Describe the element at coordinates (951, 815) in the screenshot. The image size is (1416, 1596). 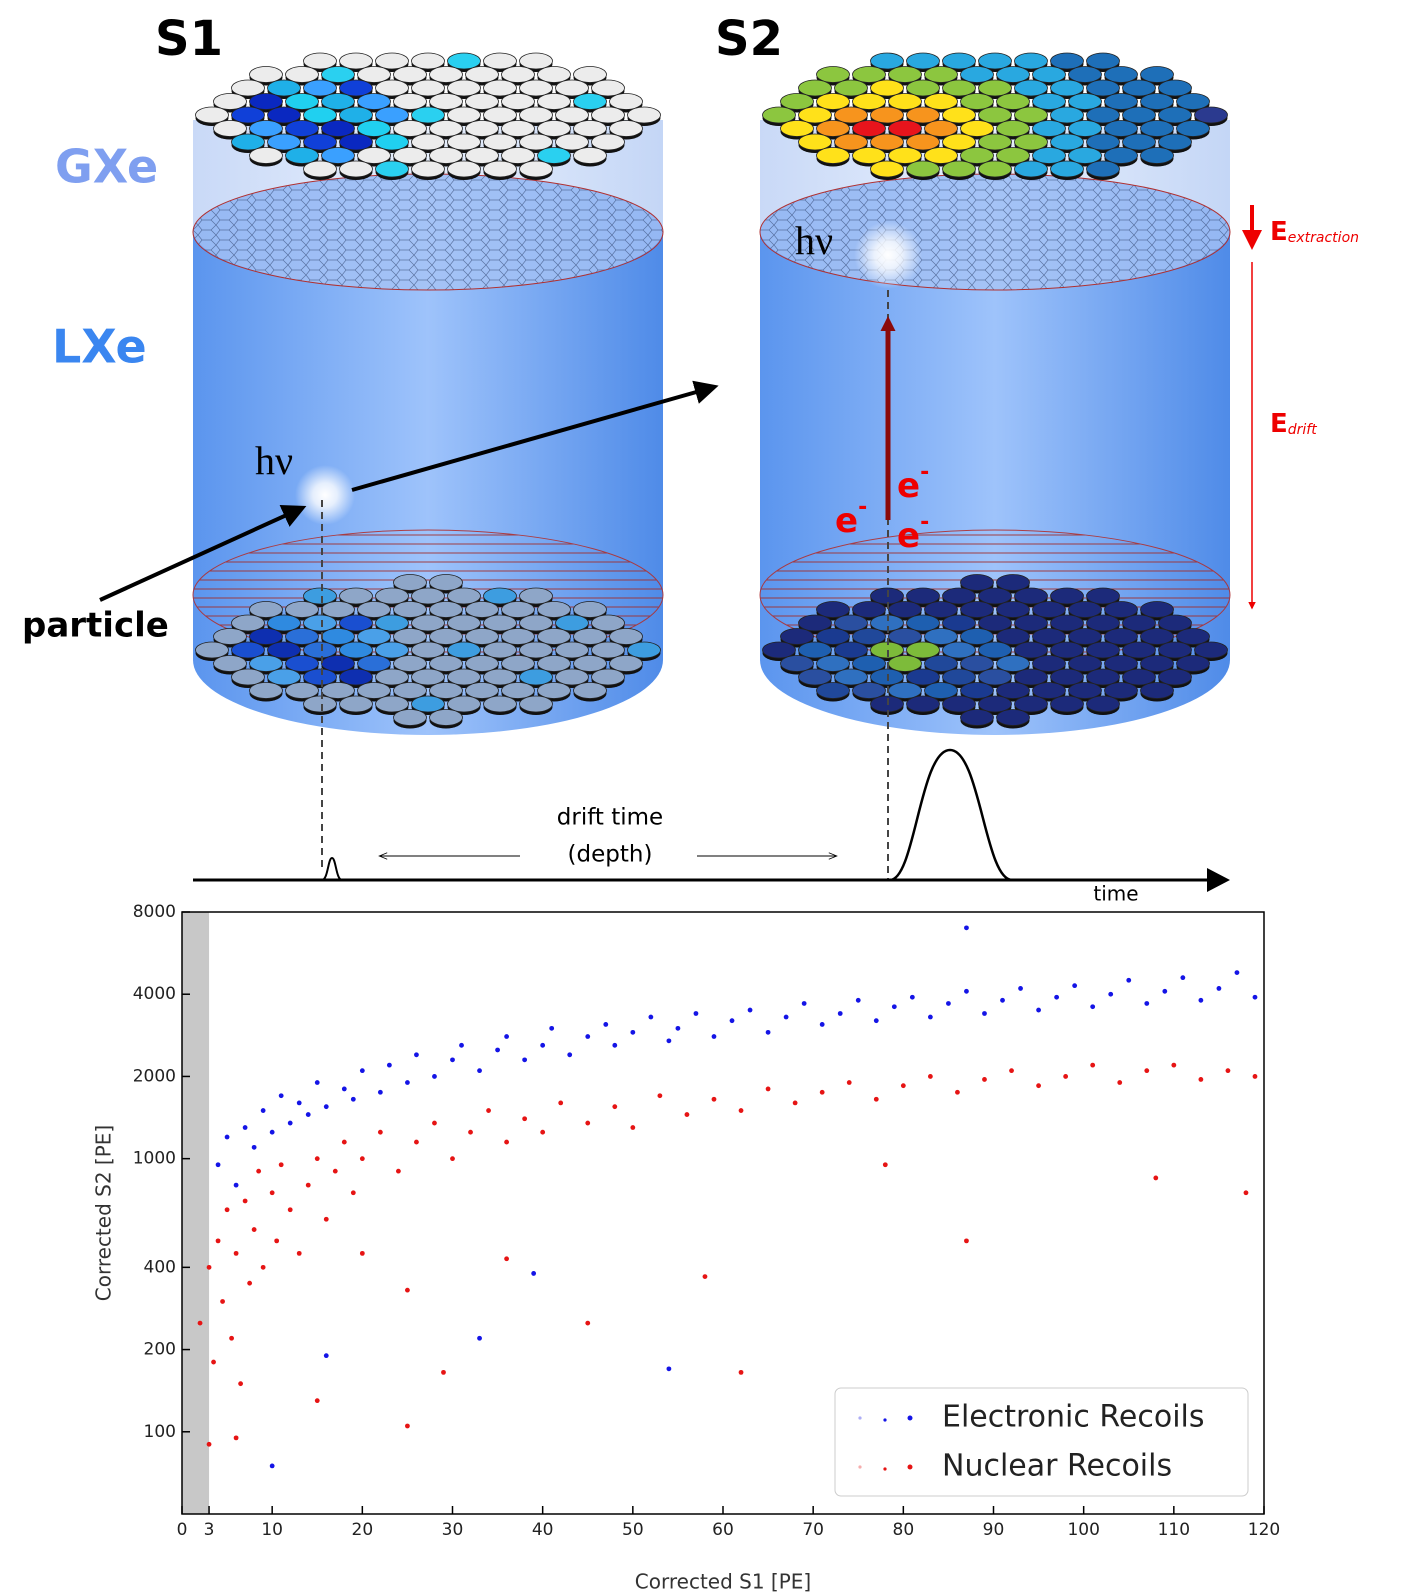
I see `s2-pulse` at that location.